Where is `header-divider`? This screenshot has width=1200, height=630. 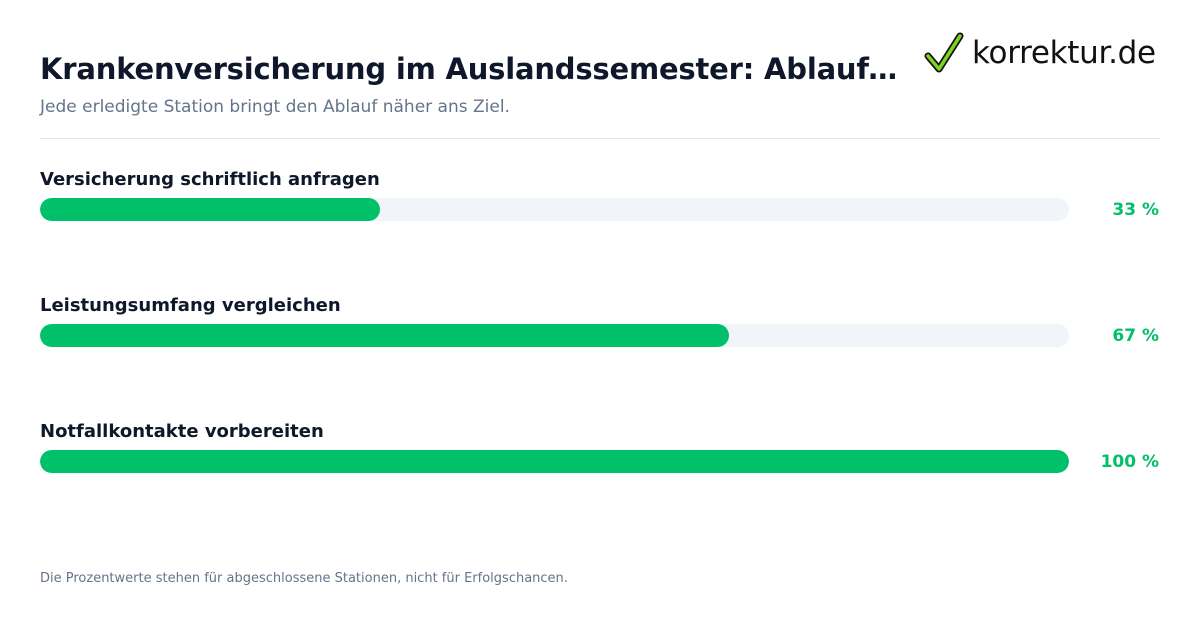 header-divider is located at coordinates (600, 138).